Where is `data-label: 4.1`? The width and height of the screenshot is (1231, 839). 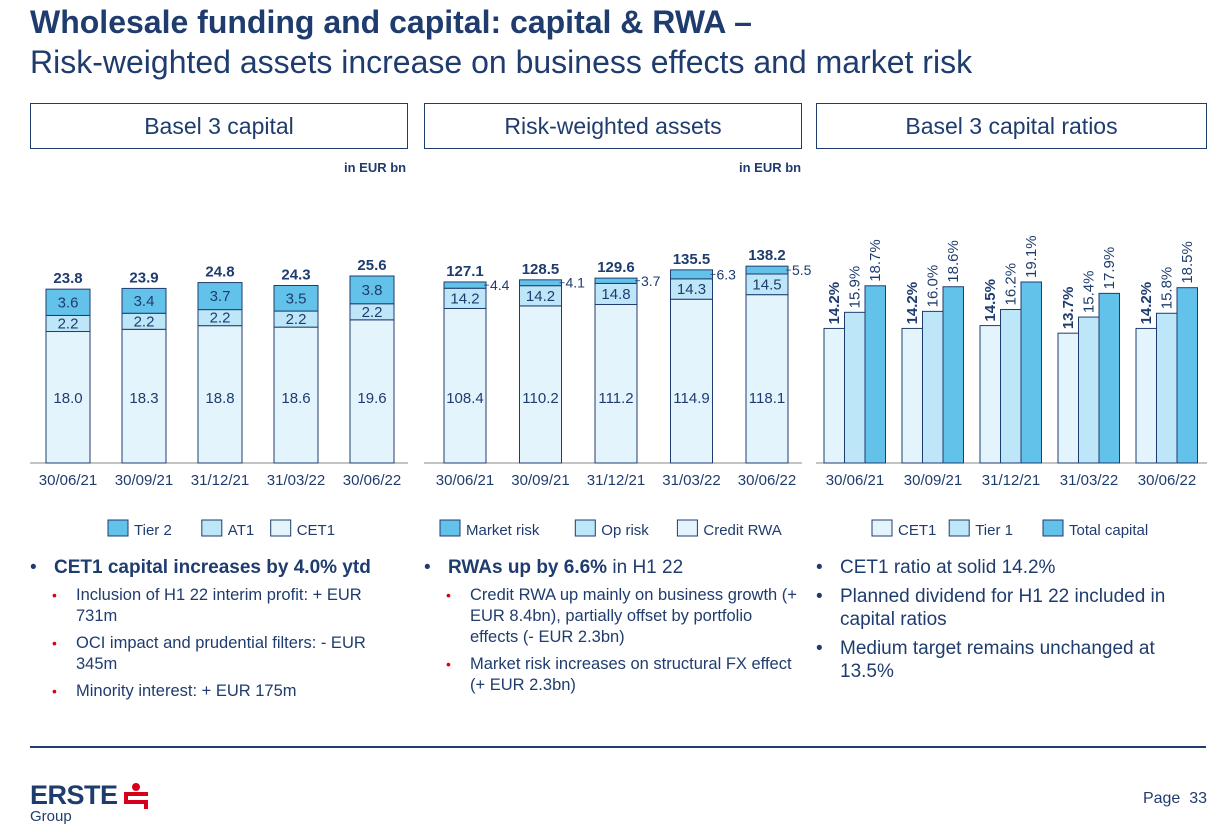 data-label: 4.1 is located at coordinates (576, 283).